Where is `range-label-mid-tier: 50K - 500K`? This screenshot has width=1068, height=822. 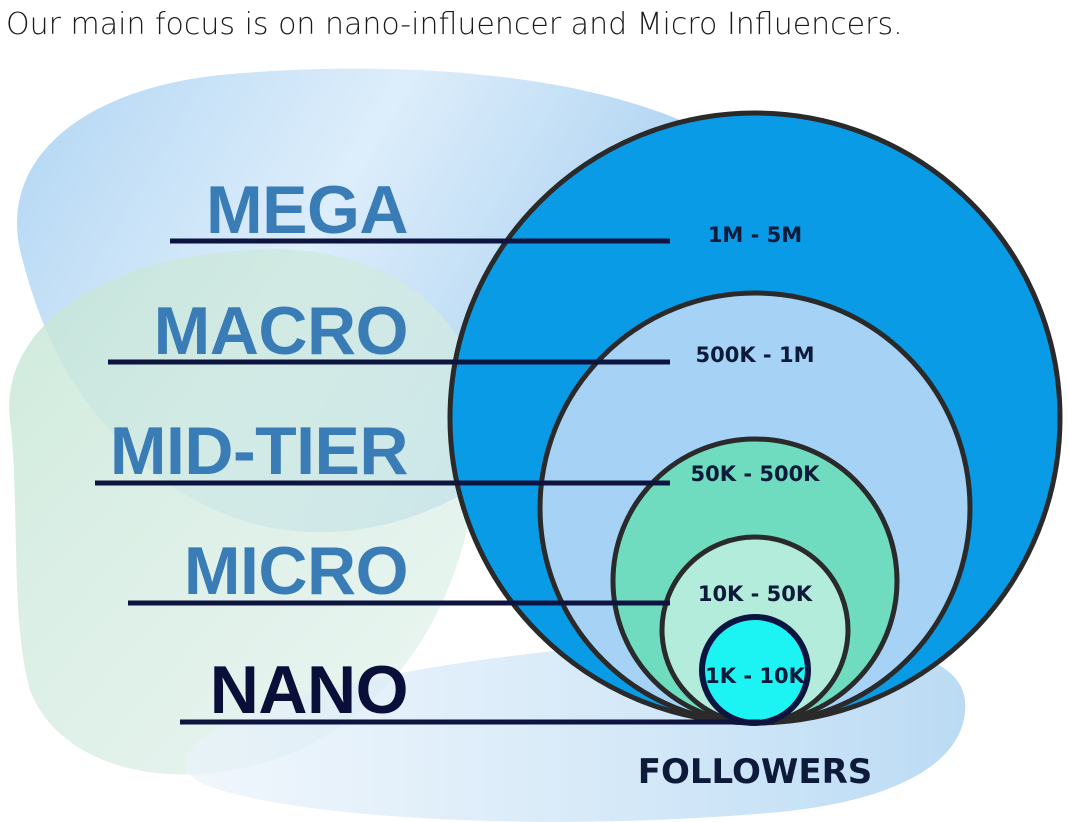 range-label-mid-tier: 50K - 500K is located at coordinates (756, 474).